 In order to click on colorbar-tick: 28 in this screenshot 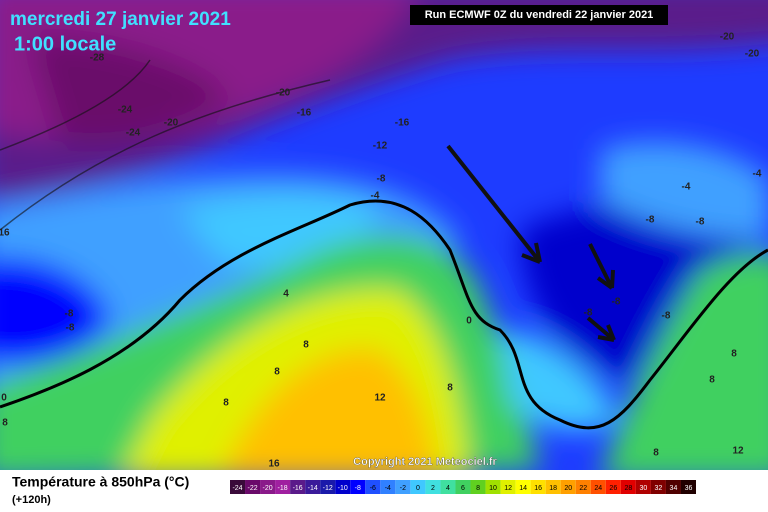, I will do `click(628, 488)`.